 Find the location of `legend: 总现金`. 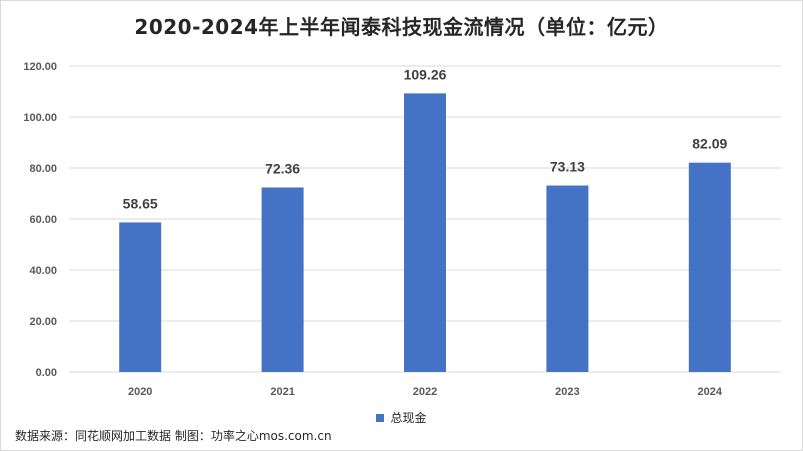

legend: 总现金 is located at coordinates (401, 417).